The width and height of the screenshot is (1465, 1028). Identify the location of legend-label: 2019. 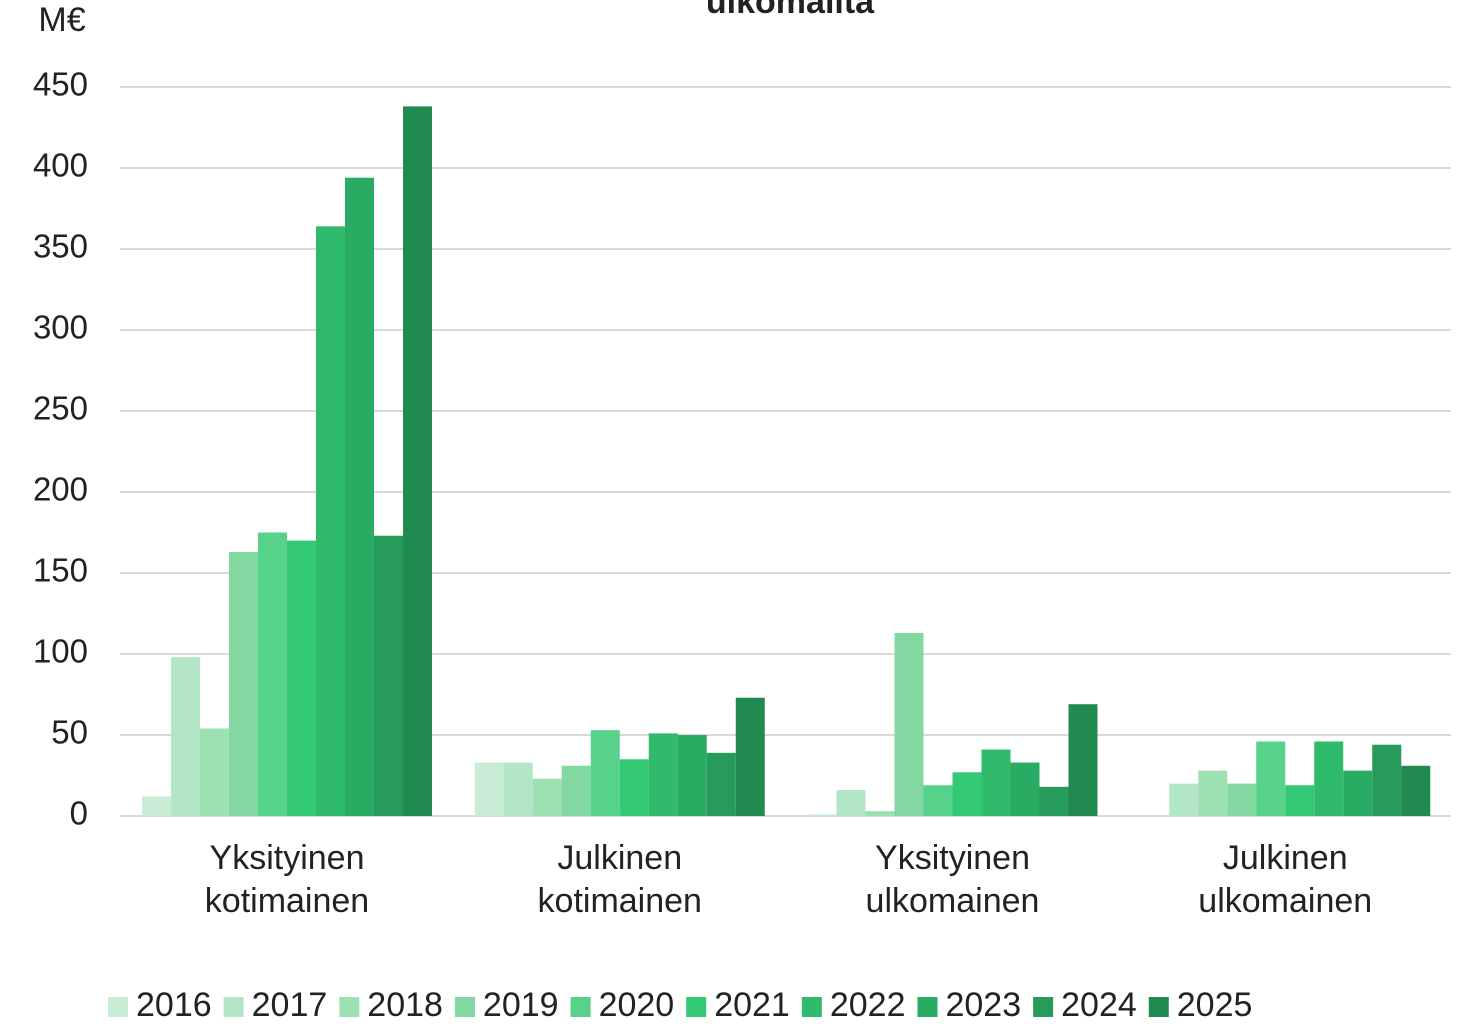
(521, 1004).